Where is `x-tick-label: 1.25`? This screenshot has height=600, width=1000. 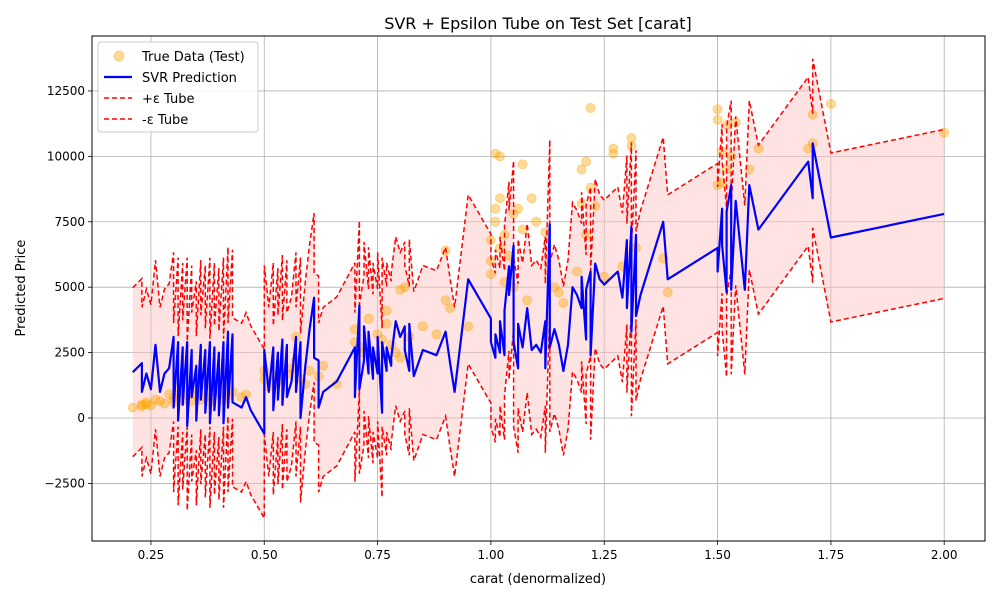 x-tick-label: 1.25 is located at coordinates (604, 555).